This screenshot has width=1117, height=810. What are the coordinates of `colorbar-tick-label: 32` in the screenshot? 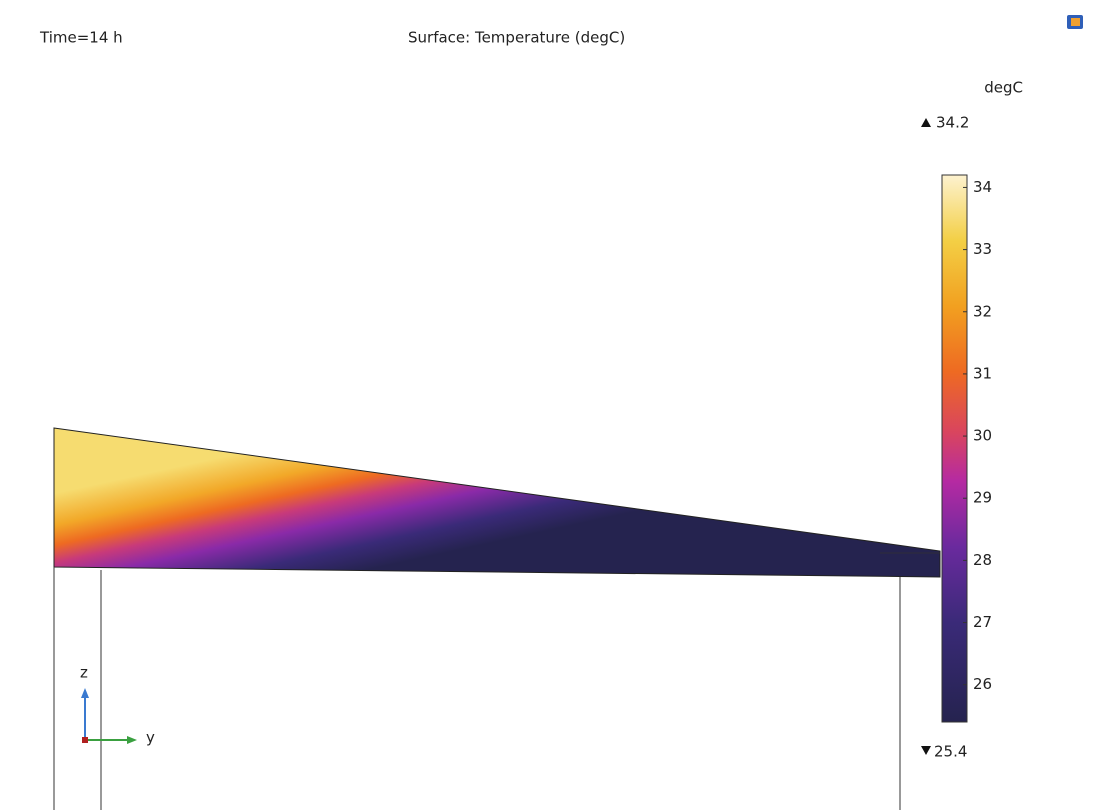 It's located at (982, 311).